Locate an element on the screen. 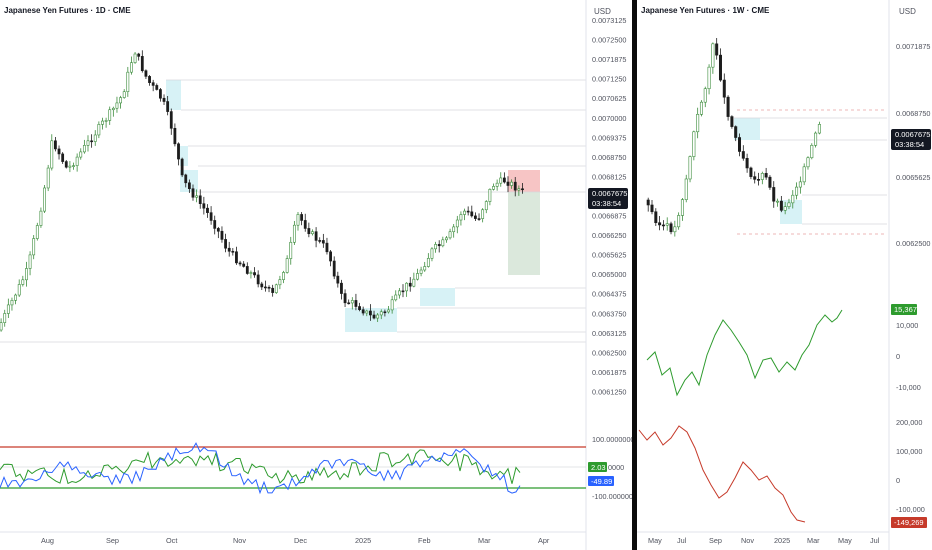  mid-indicator-line is located at coordinates (744, 353).